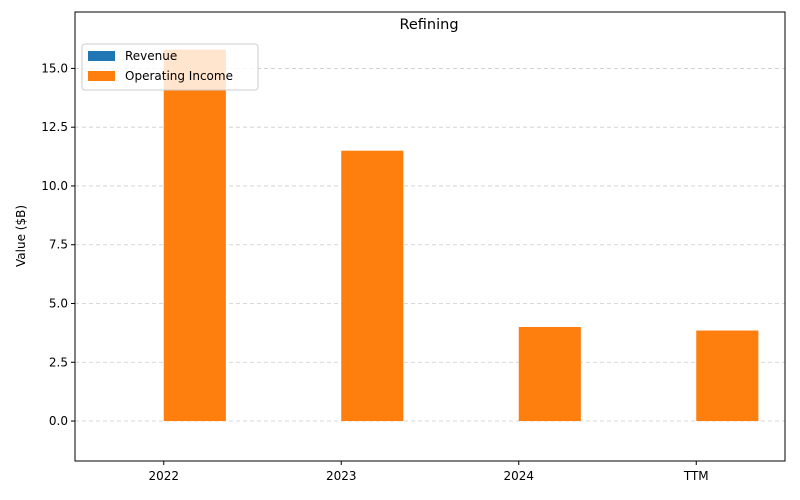  Describe the element at coordinates (372, 286) in the screenshot. I see `bar-operating-income-2023` at that location.